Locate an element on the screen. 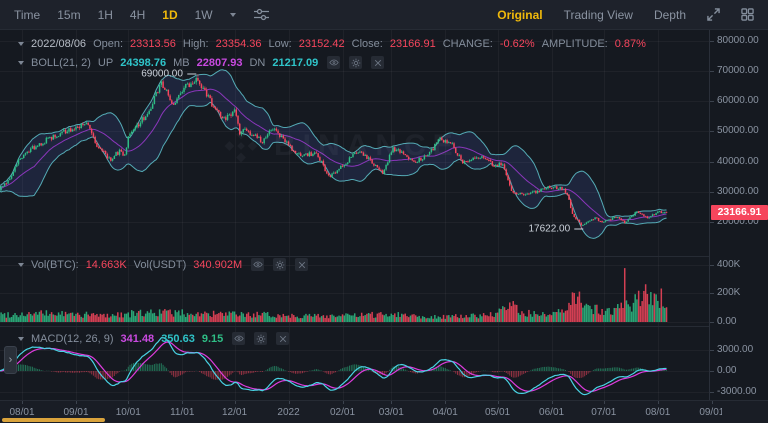 The width and height of the screenshot is (768, 423). vol-btc-label: Vol(BTC): is located at coordinates (55, 264).